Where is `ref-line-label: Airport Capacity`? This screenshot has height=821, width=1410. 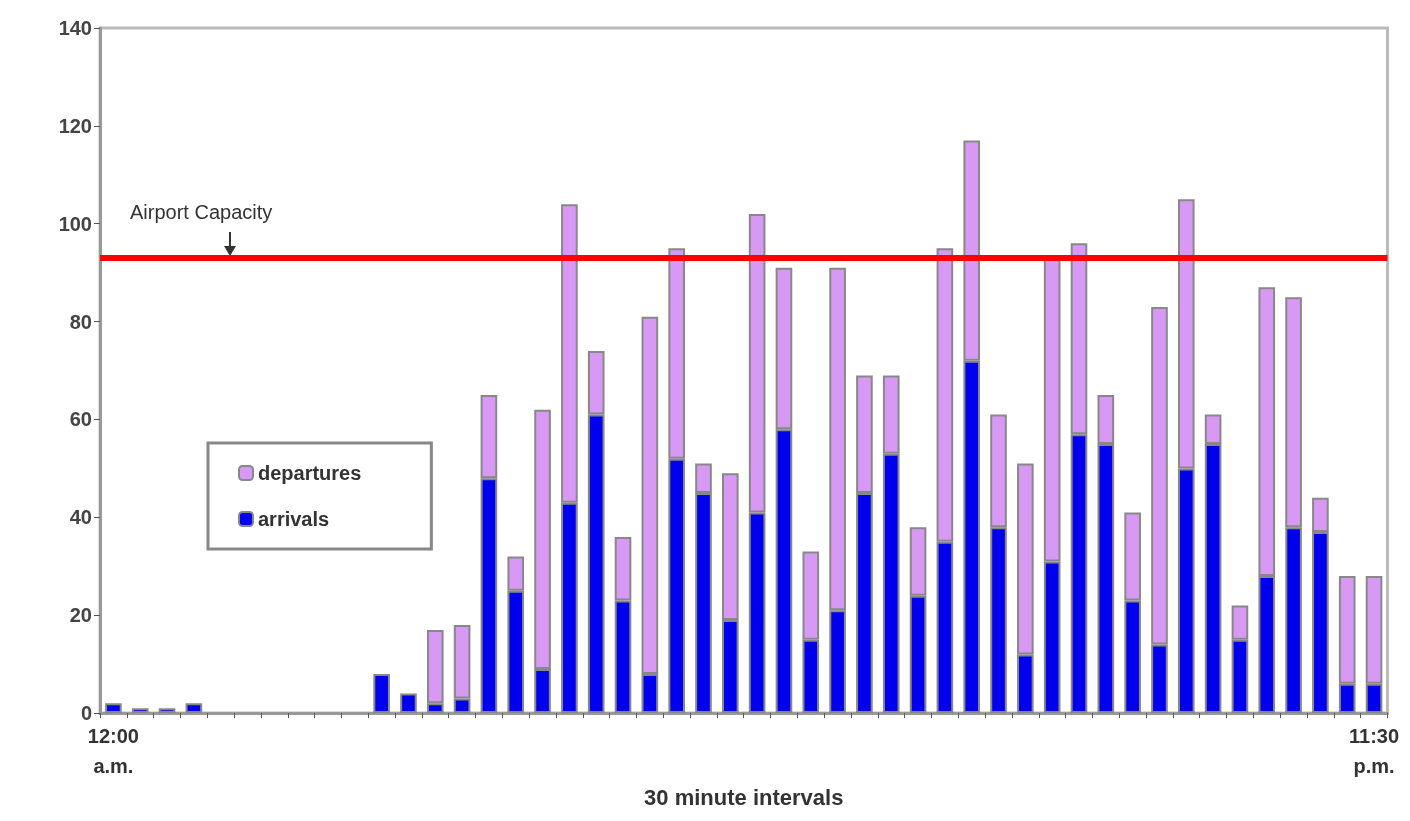 ref-line-label: Airport Capacity is located at coordinates (201, 212).